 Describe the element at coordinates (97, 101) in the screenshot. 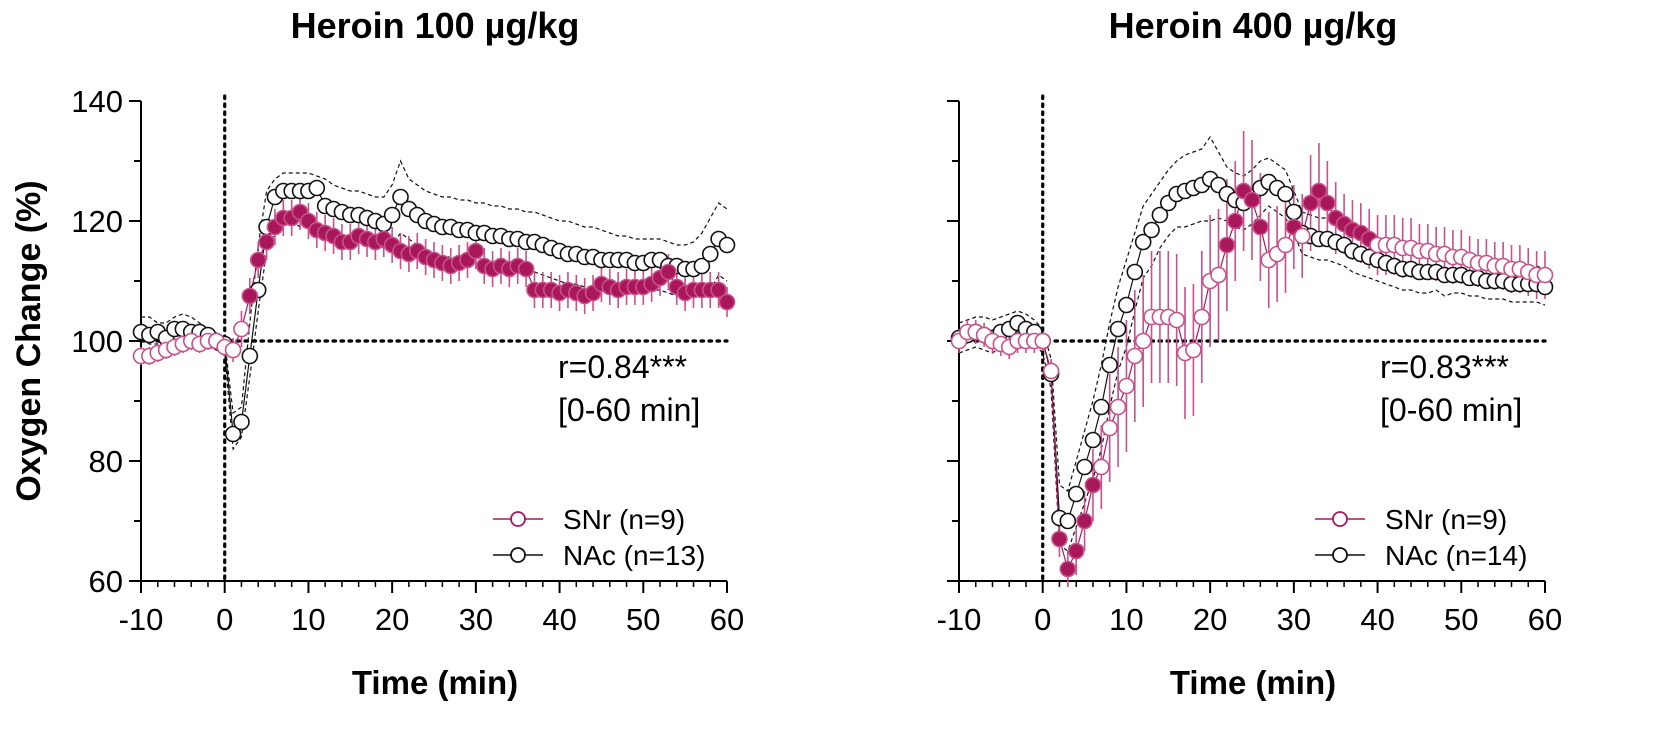

I see `y-tick-label: 140` at that location.